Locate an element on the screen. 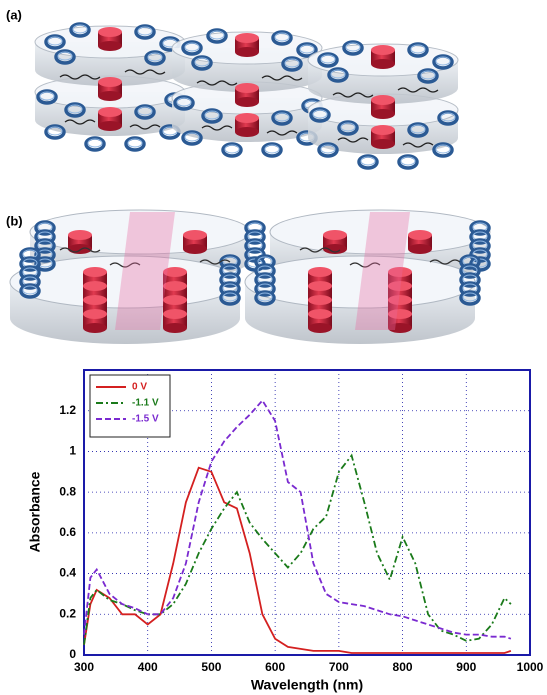 The height and width of the screenshot is (695, 547). y-axis-label: Absorbance is located at coordinates (35, 511).